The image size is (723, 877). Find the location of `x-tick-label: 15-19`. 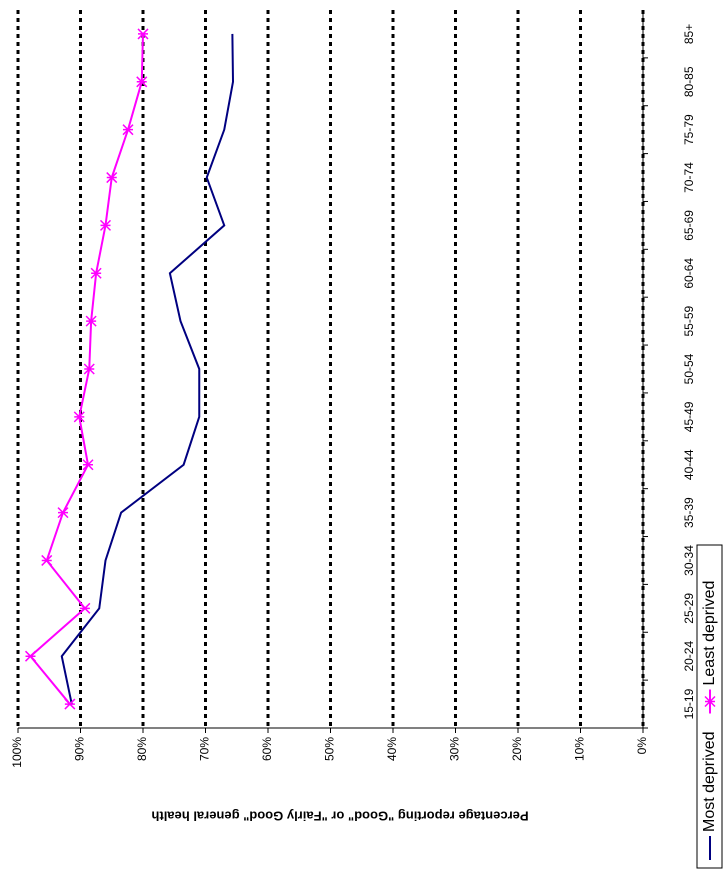

x-tick-label: 15-19 is located at coordinates (689, 703).